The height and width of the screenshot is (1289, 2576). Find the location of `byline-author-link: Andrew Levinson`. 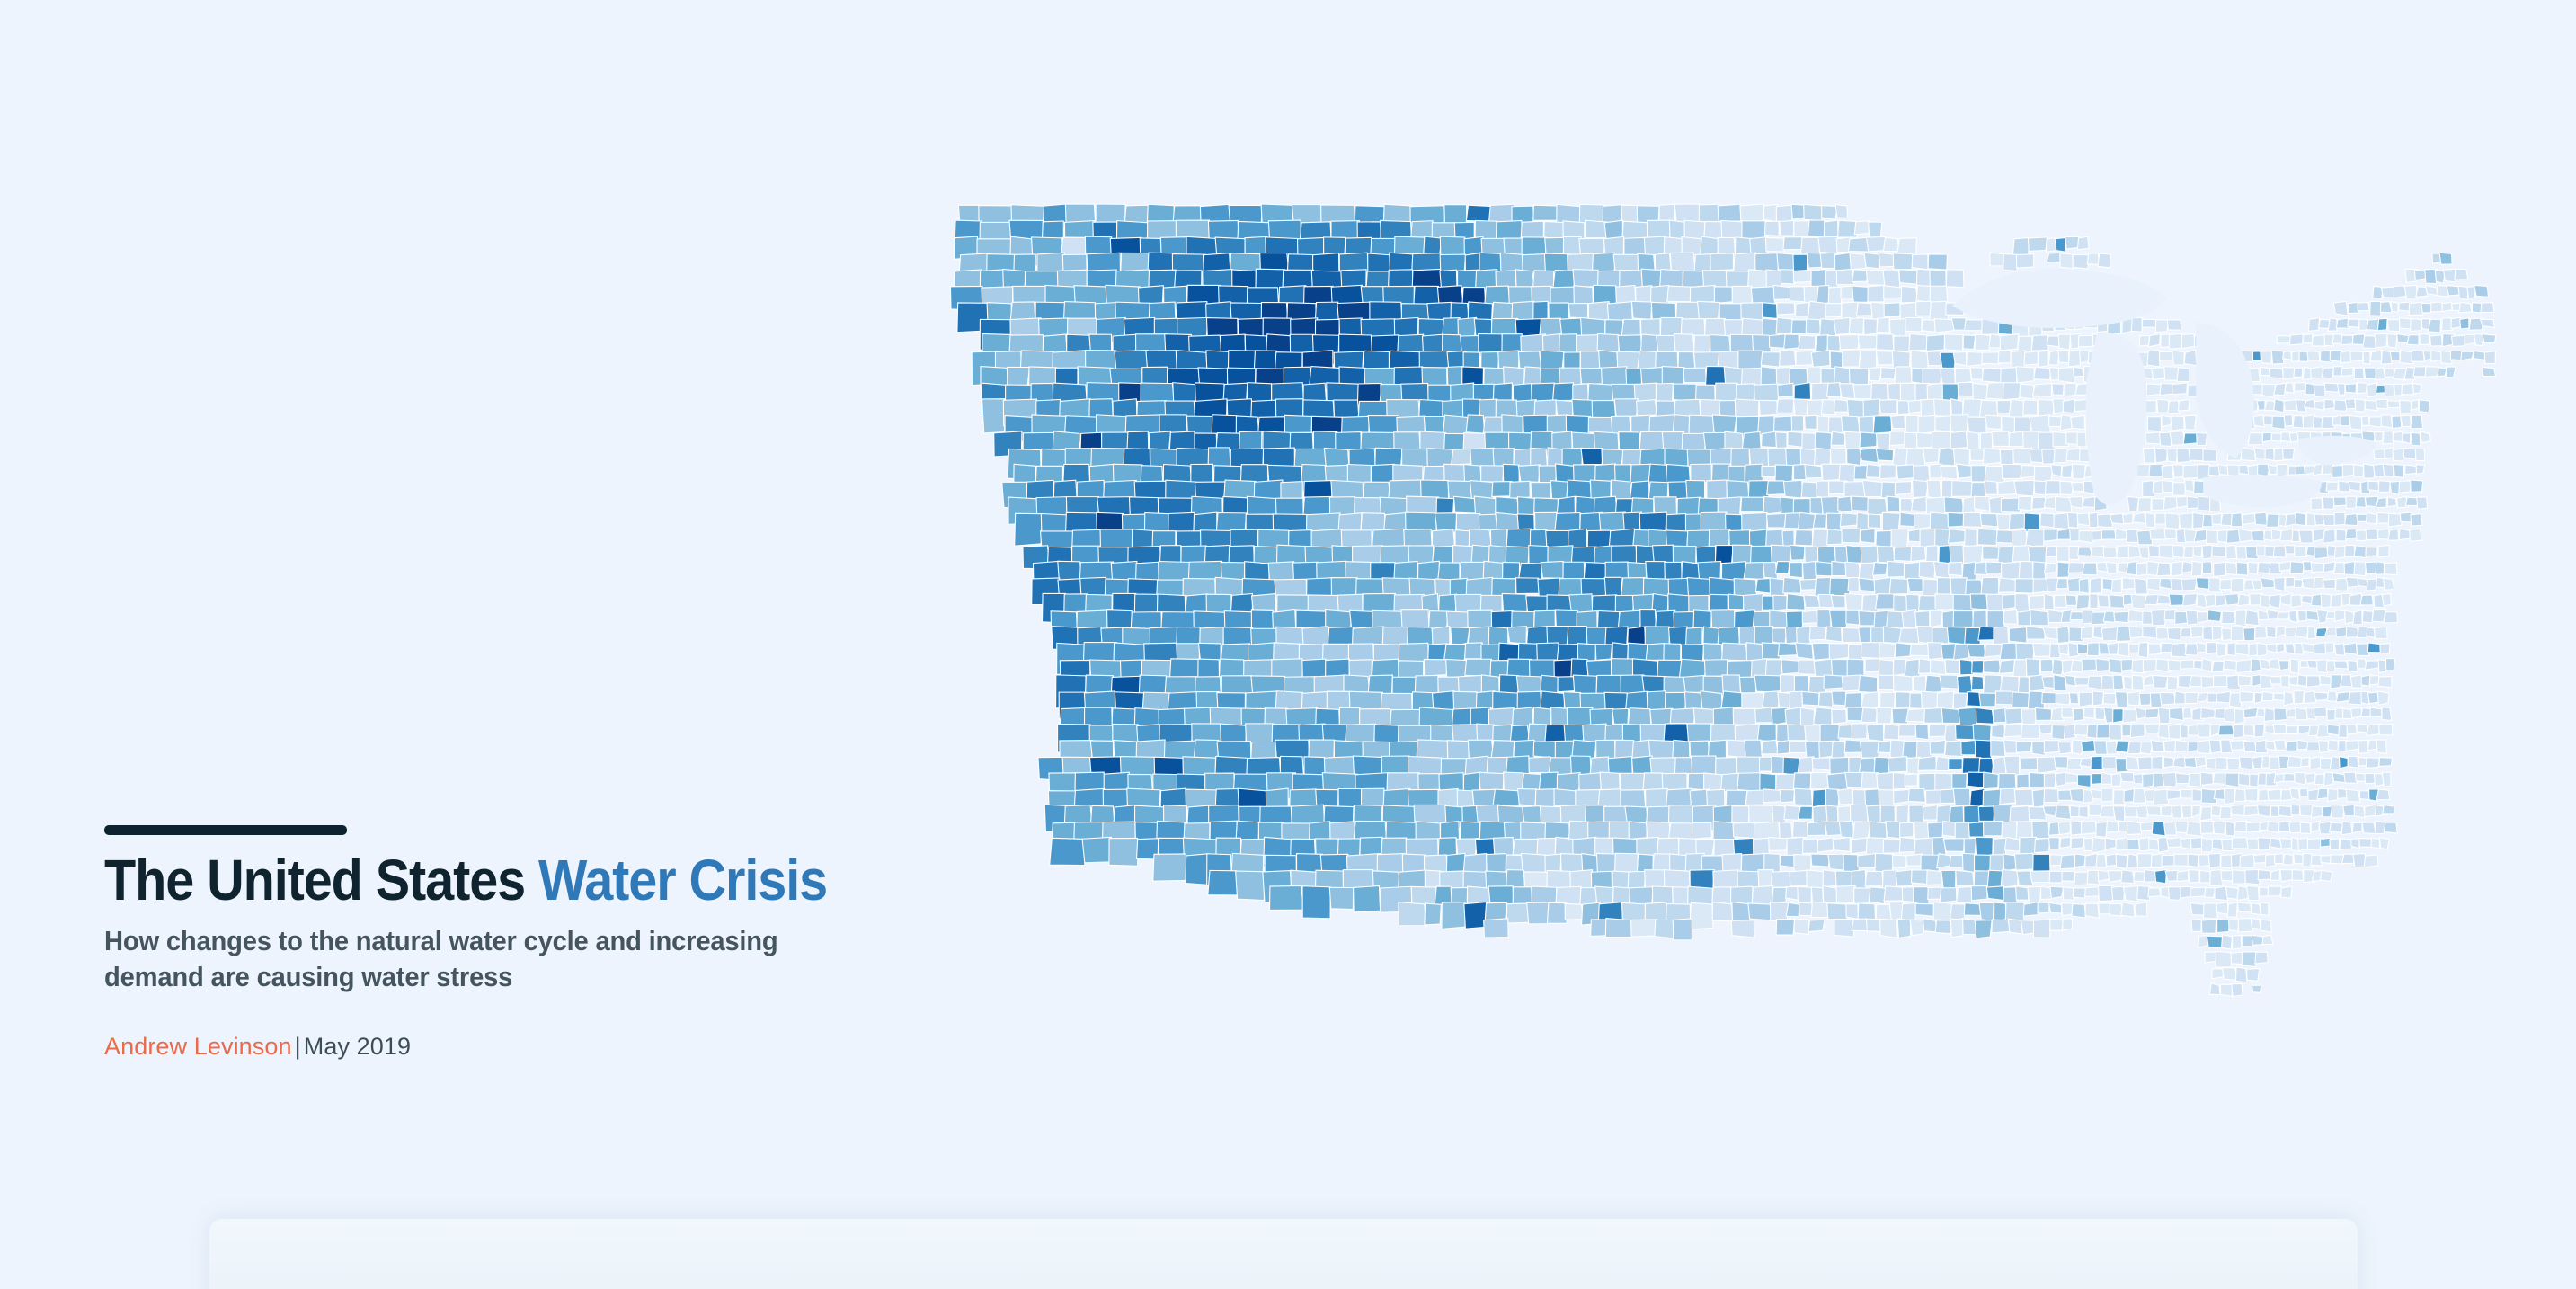

byline-author-link: Andrew Levinson is located at coordinates (198, 1046).